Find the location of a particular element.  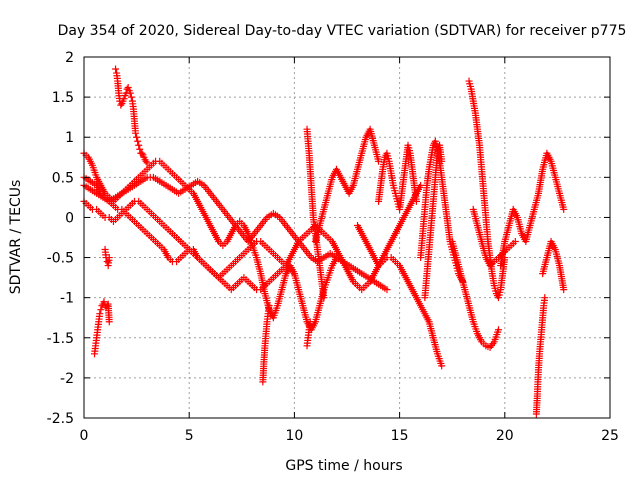

x-tick-label: 25 is located at coordinates (610, 436).